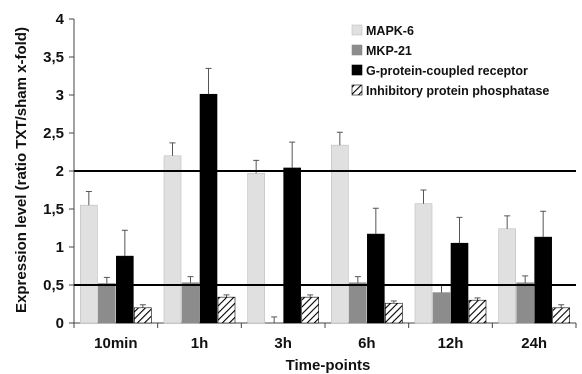 This screenshot has height=374, width=582. What do you see at coordinates (60, 323) in the screenshot?
I see `y-tick-label: 0` at bounding box center [60, 323].